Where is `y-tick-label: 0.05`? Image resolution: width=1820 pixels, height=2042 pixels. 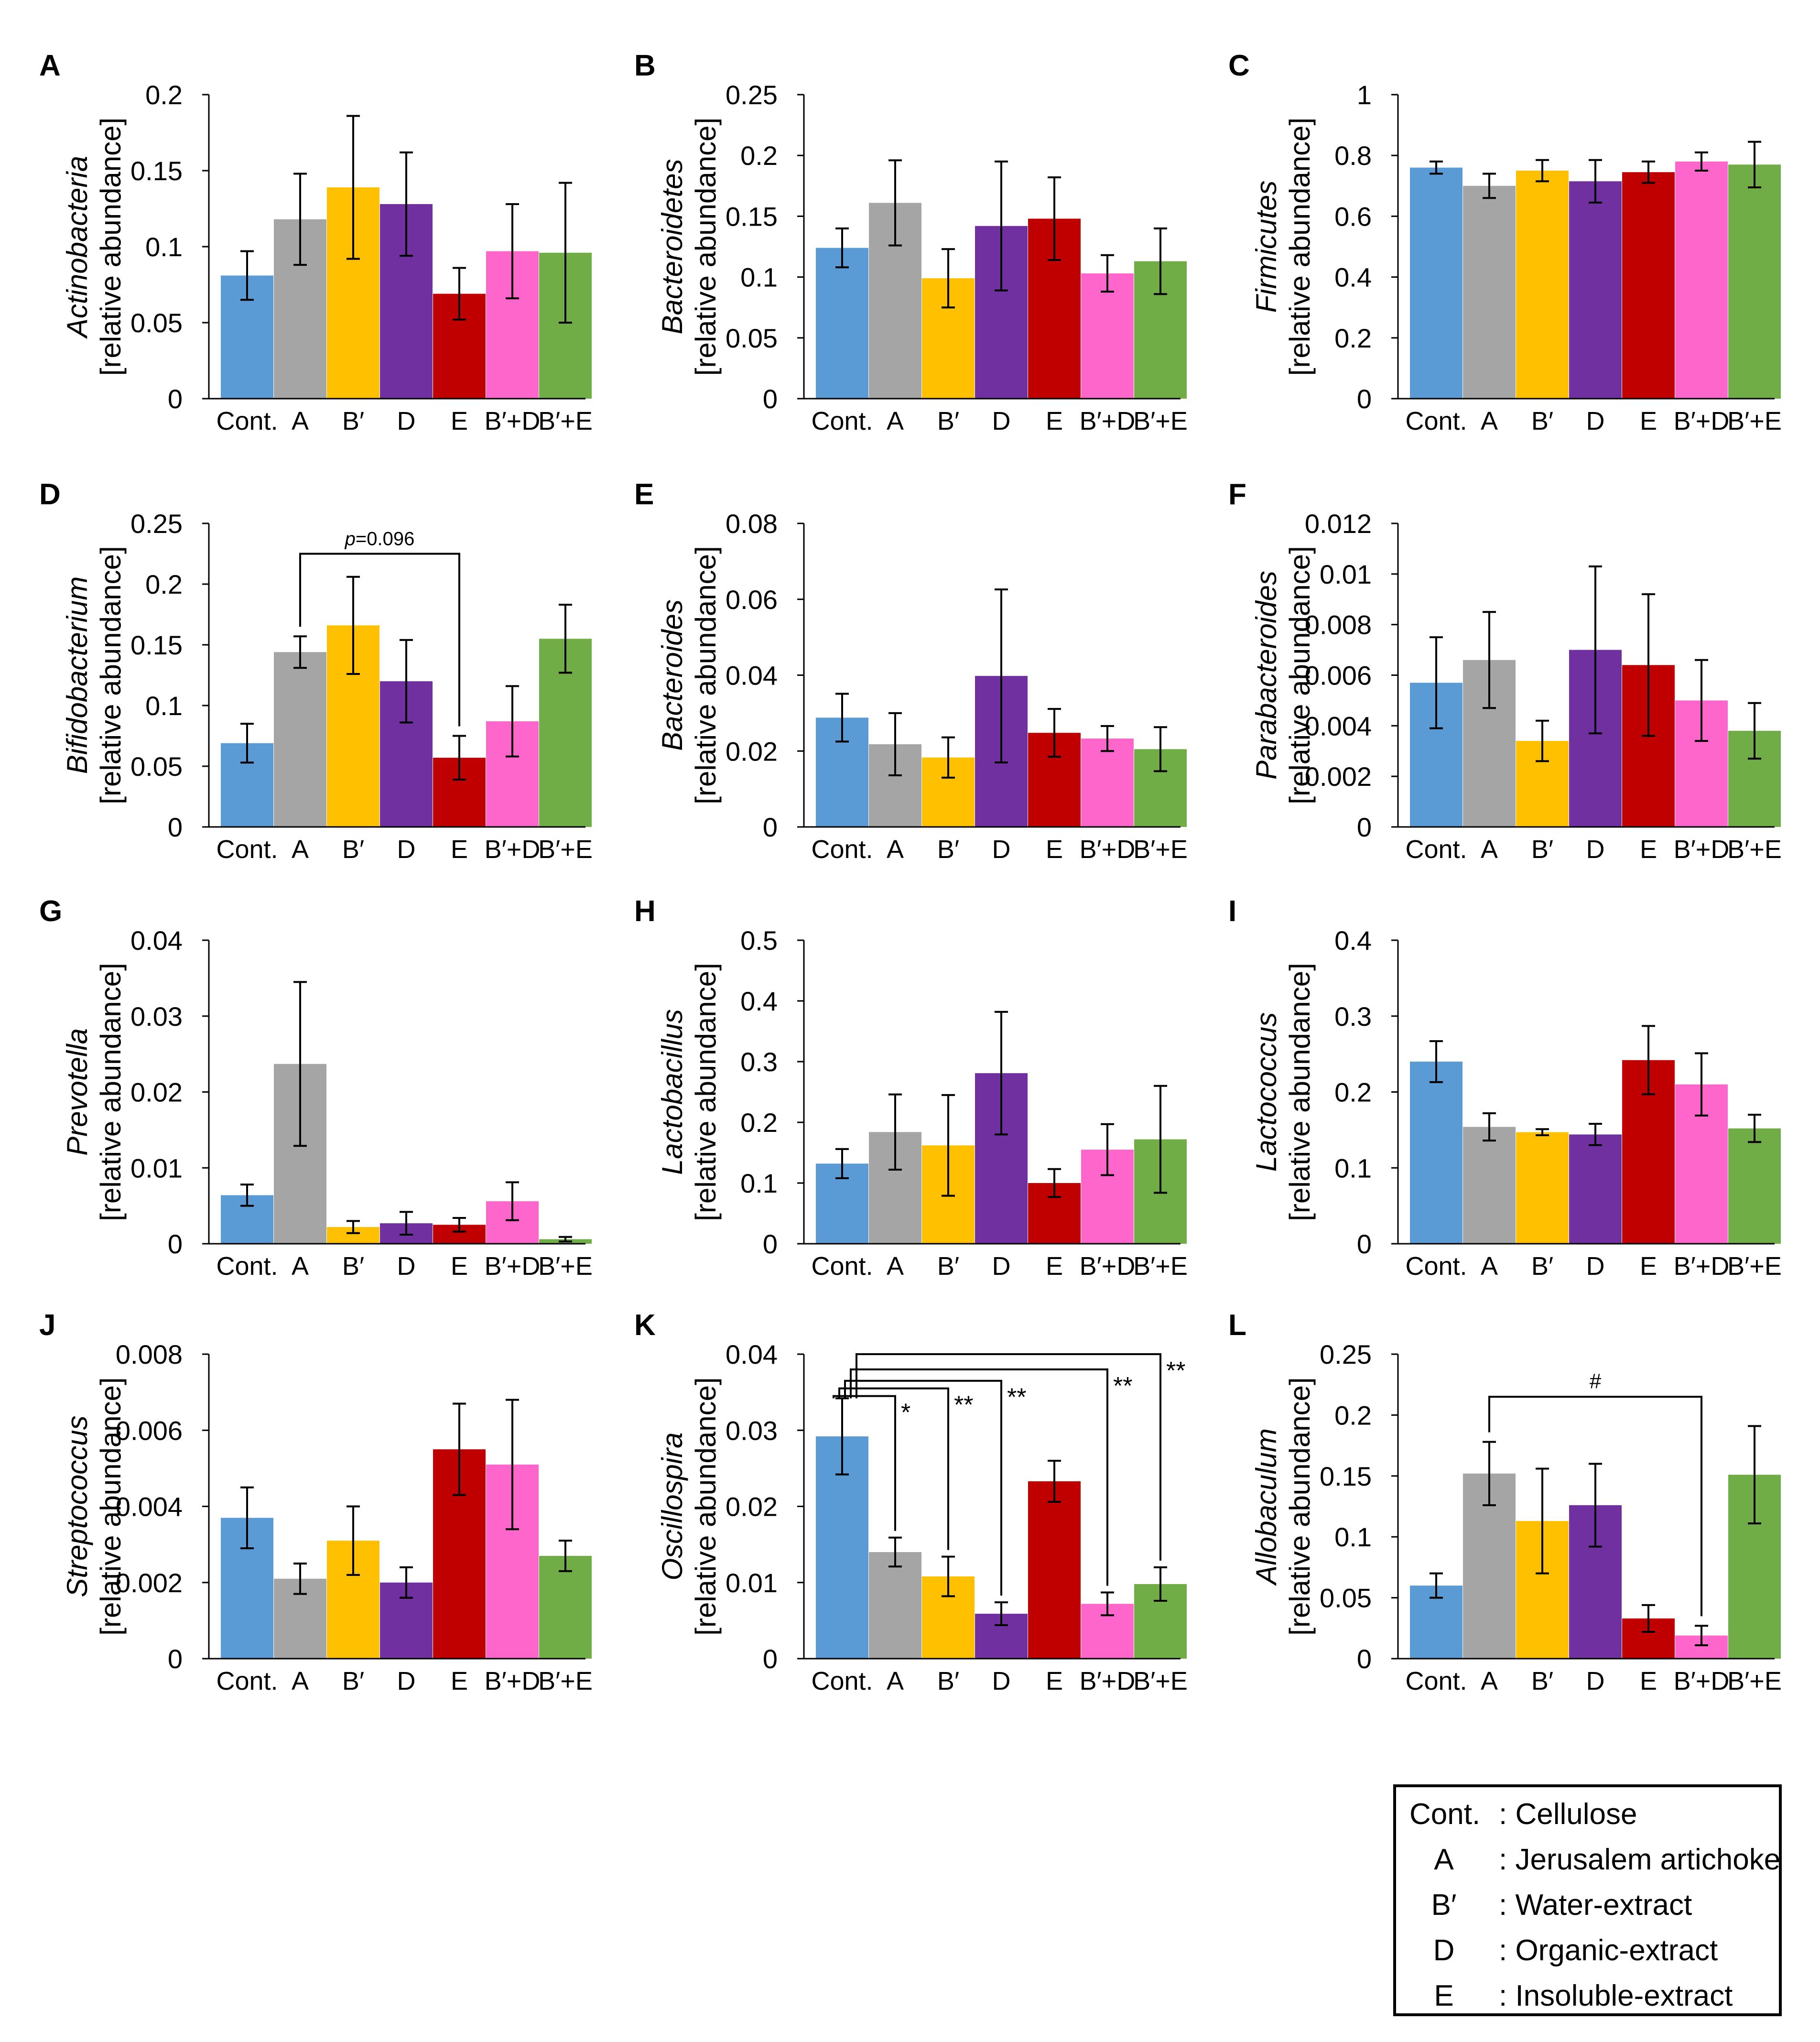
y-tick-label: 0.05 is located at coordinates (157, 766).